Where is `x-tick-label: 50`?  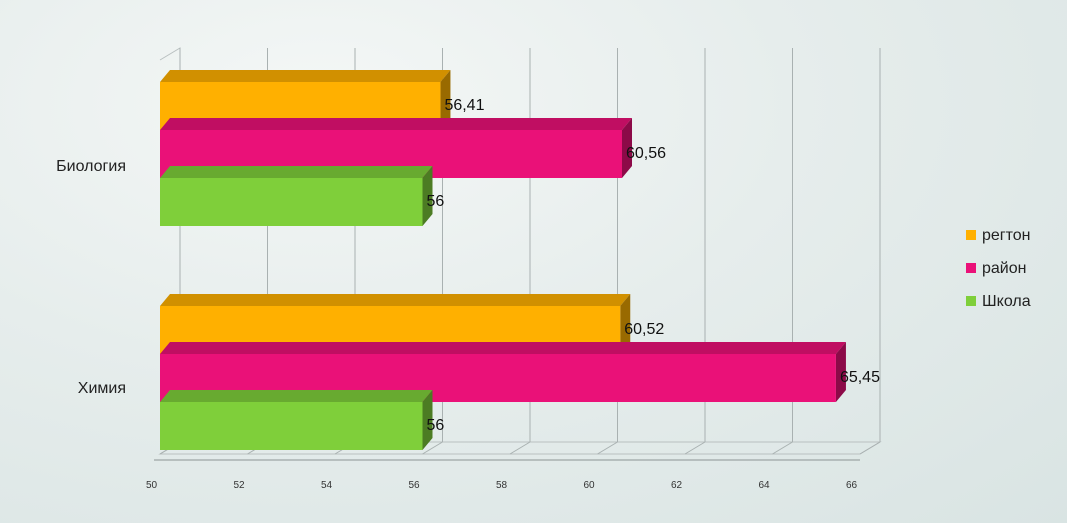
x-tick-label: 50 is located at coordinates (152, 485).